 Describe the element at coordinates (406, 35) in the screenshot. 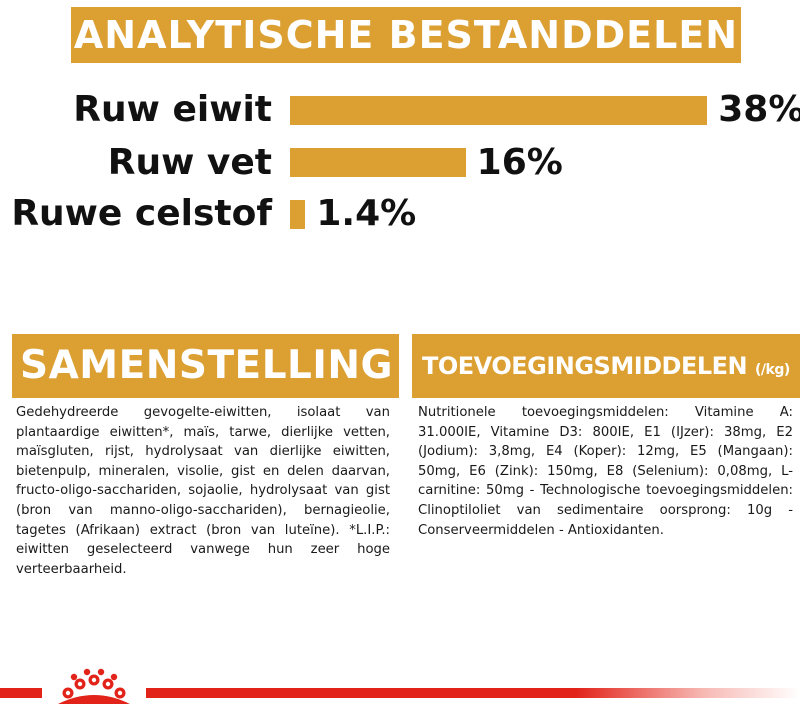

I see `section-title-analytical: ANALYTISCHE BESTANDDELEN` at that location.